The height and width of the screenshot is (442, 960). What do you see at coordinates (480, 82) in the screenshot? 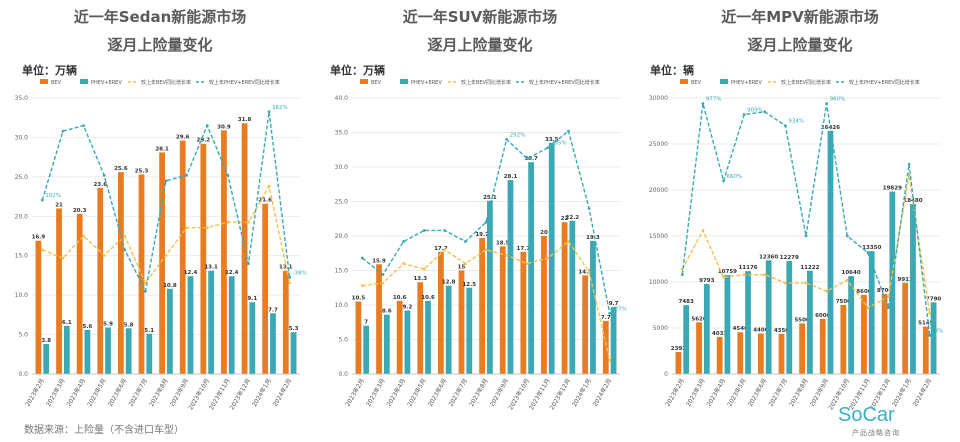
I see `legend: BEV PHEV+EREV 较上年BEV同比增长率 较上年PHEV+EREV同比增长率` at bounding box center [480, 82].